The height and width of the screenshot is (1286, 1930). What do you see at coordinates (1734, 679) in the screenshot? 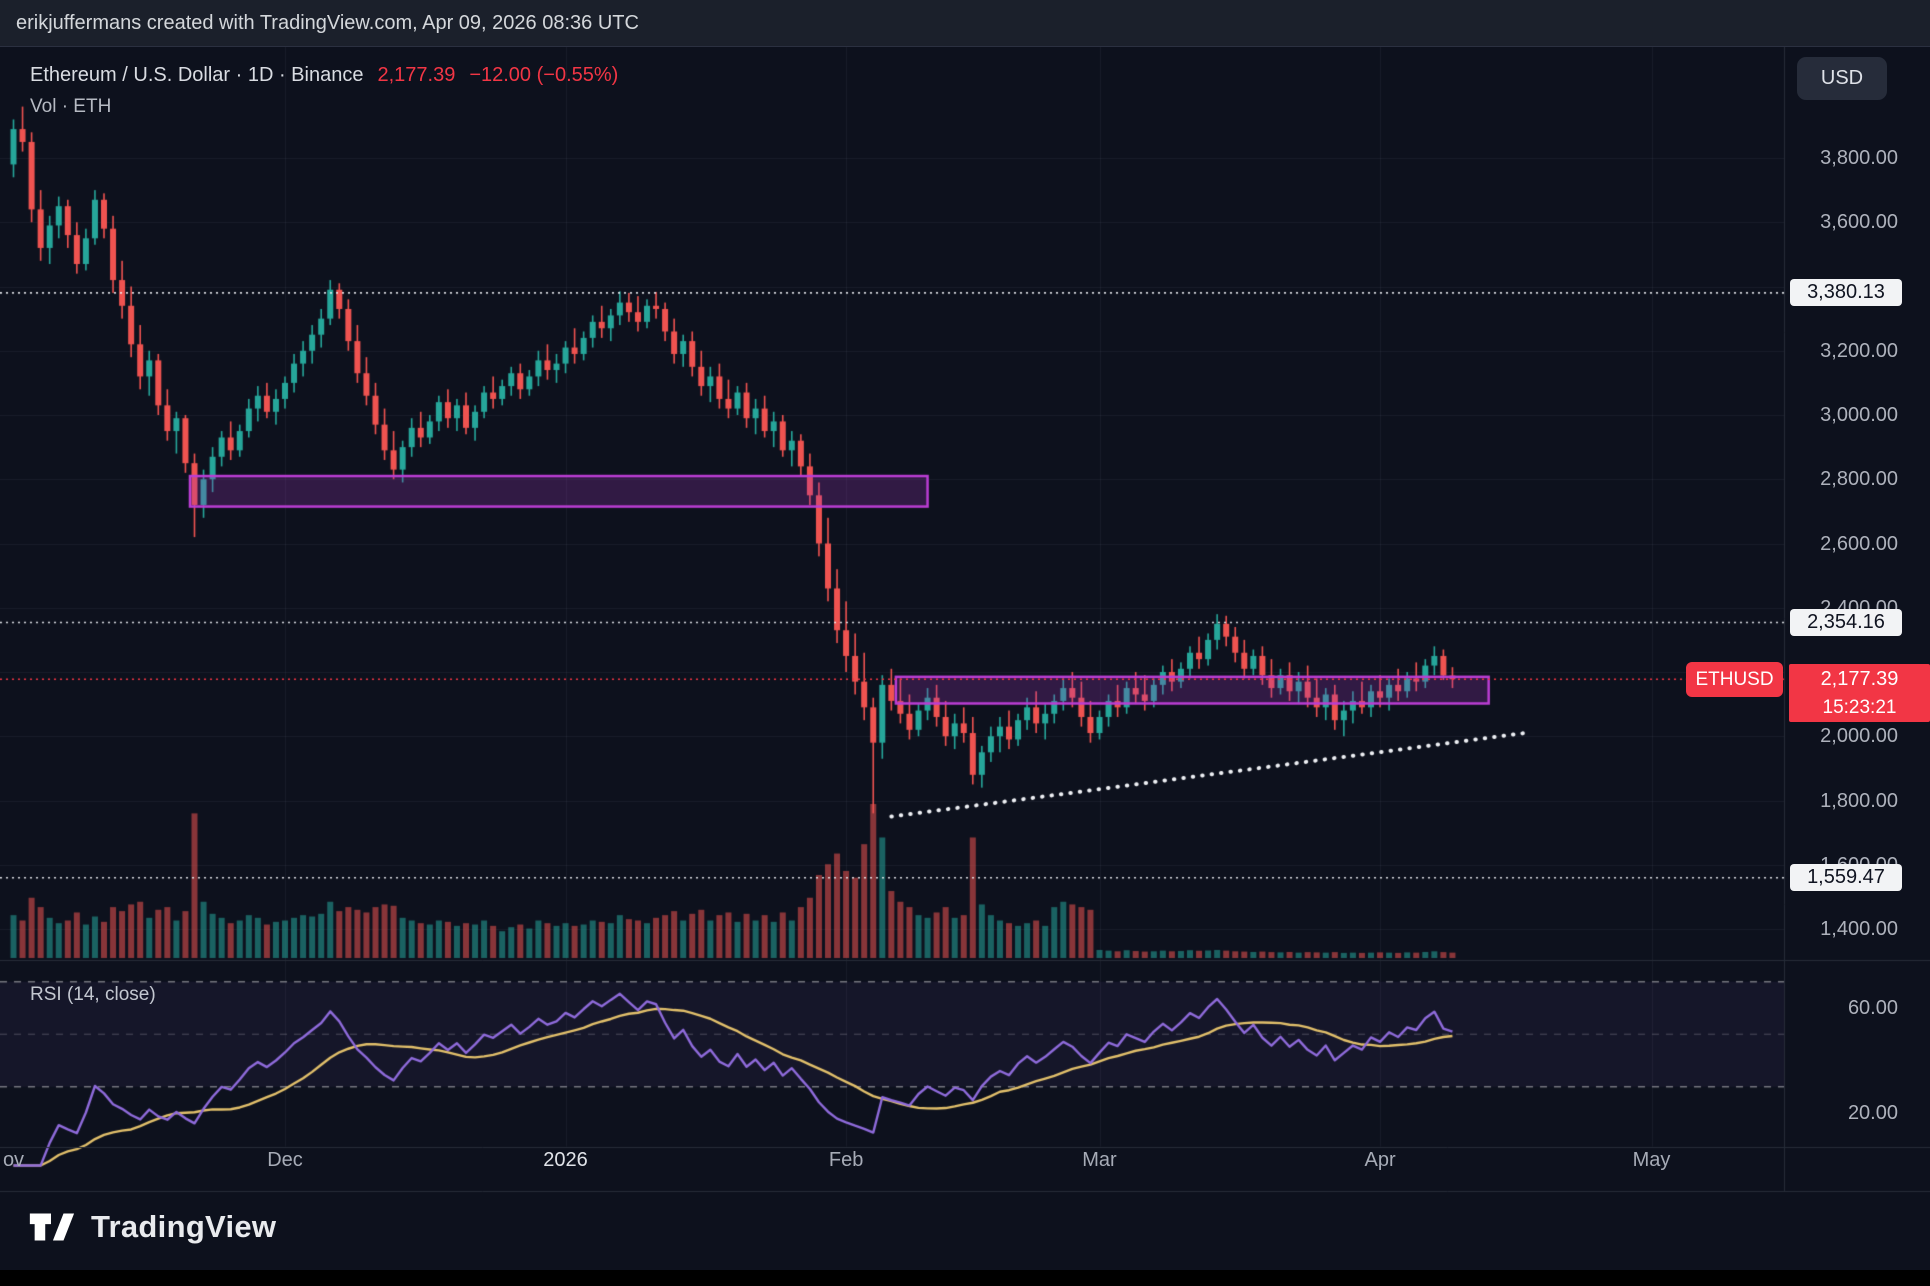
I see `symbol-price-line-label: ETHUSD` at bounding box center [1734, 679].